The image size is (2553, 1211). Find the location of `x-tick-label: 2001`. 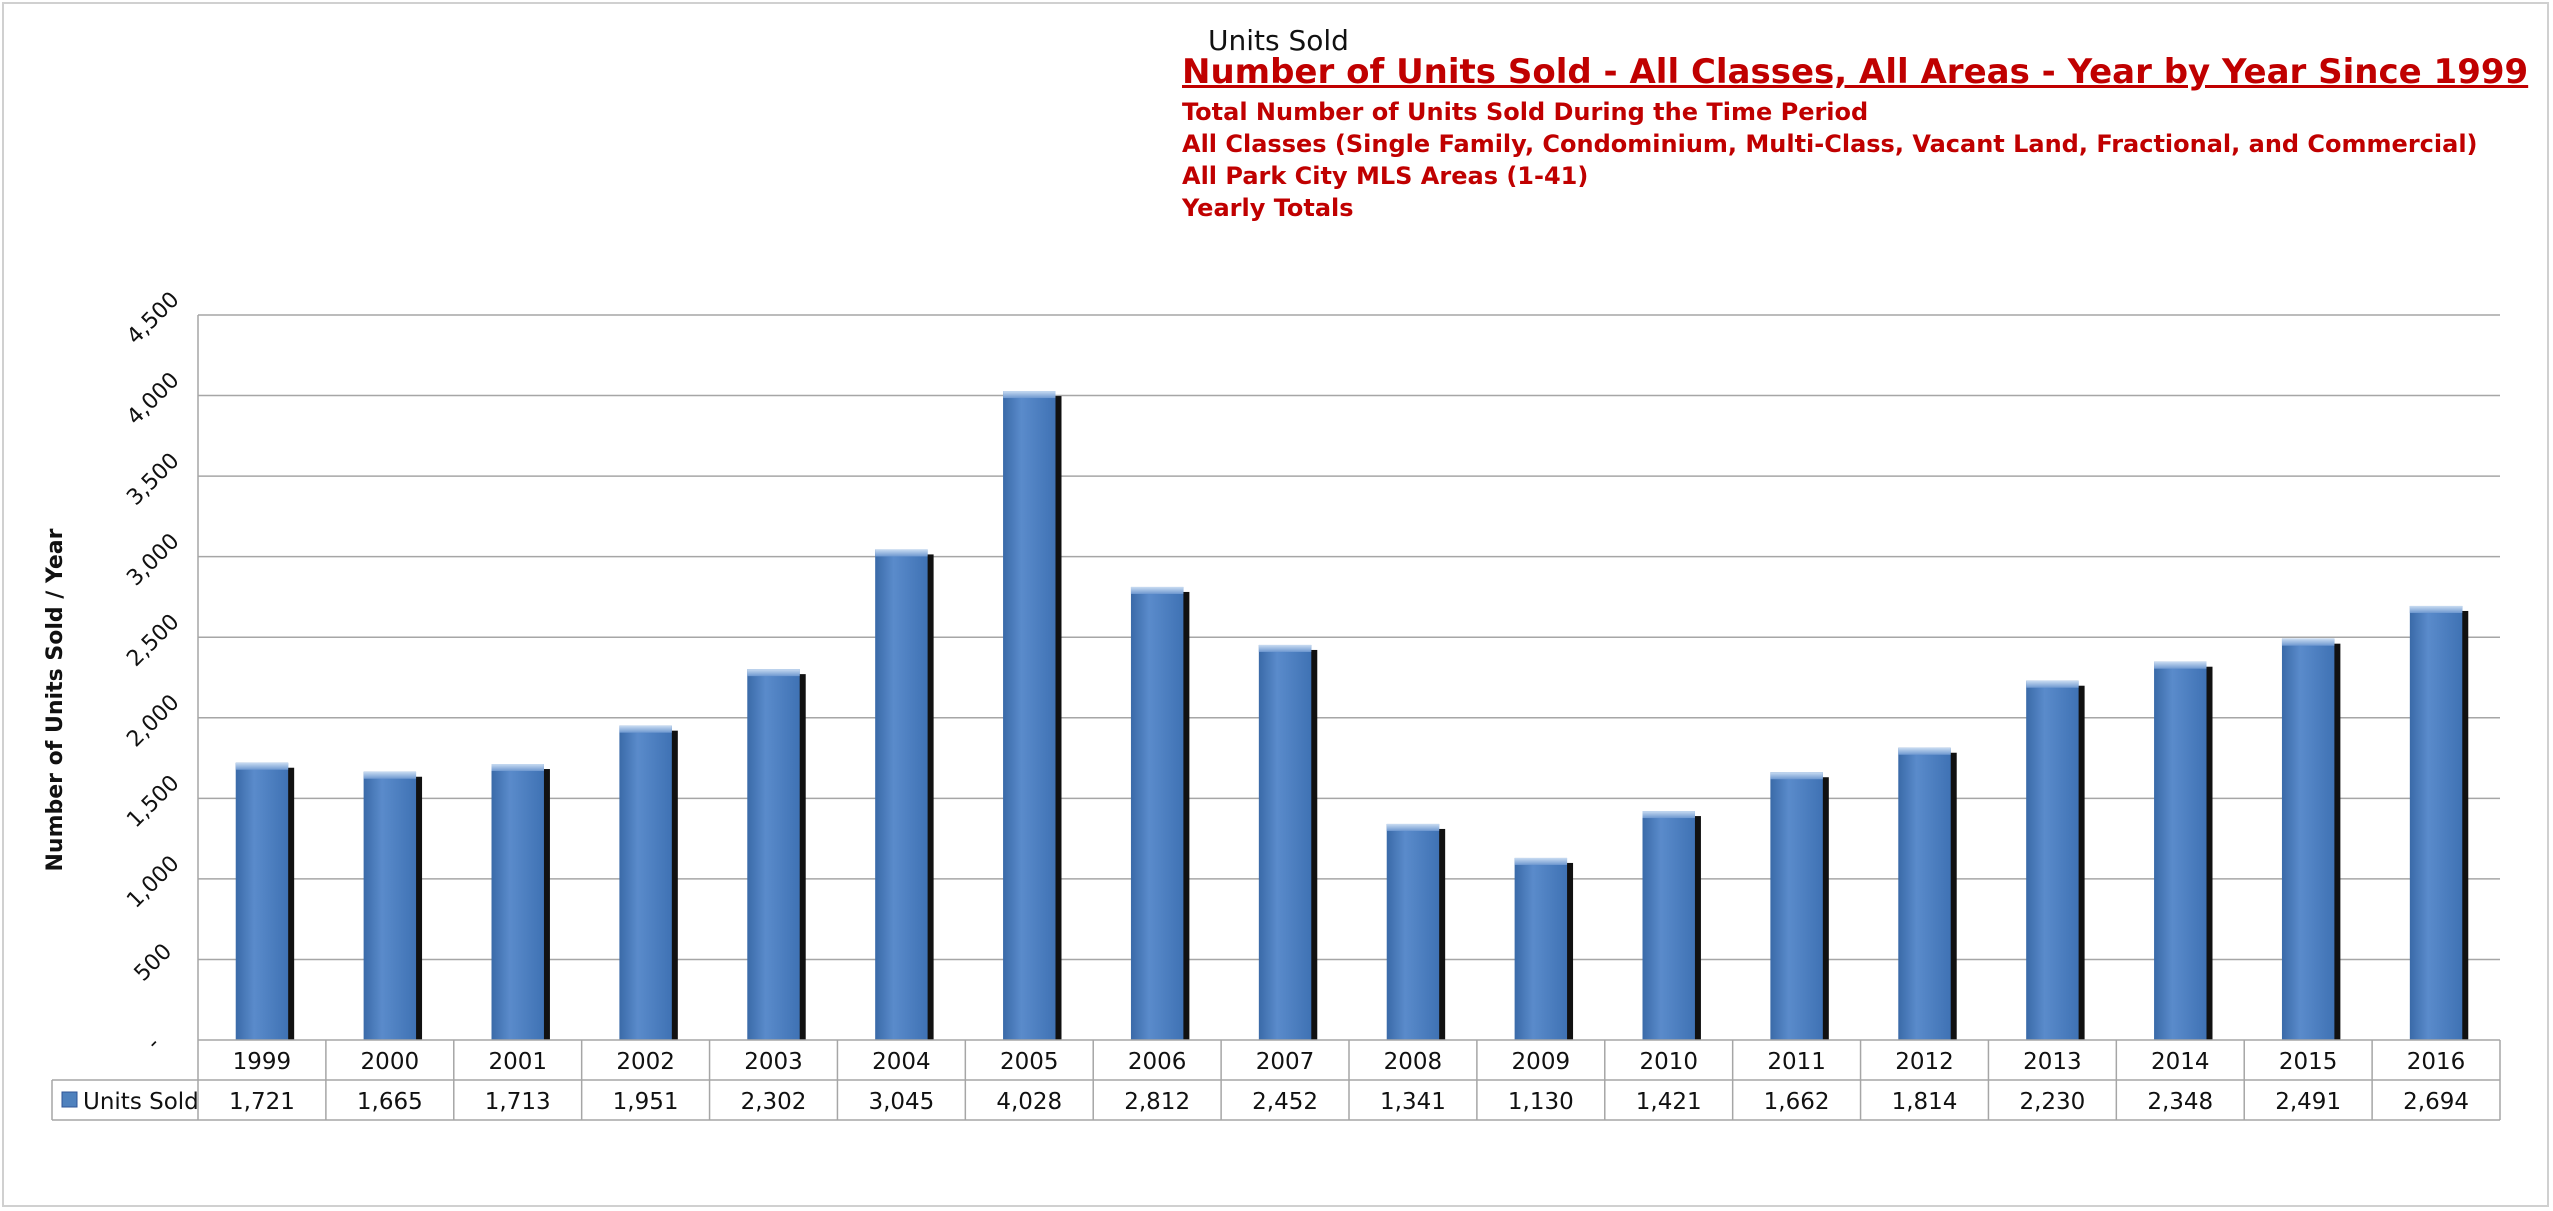

x-tick-label: 2001 is located at coordinates (517, 1062).